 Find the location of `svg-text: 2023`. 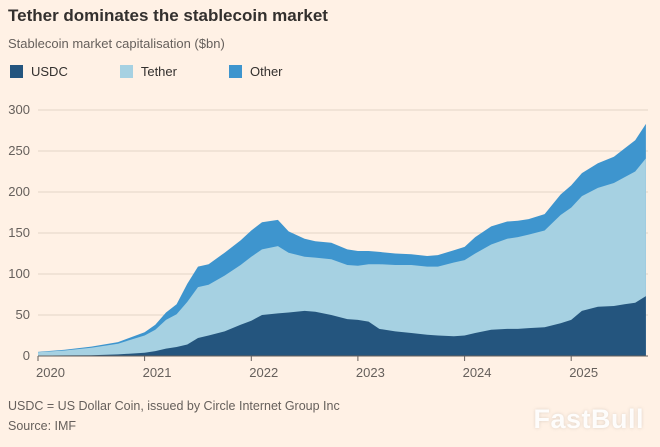

svg-text: 2023 is located at coordinates (370, 372).